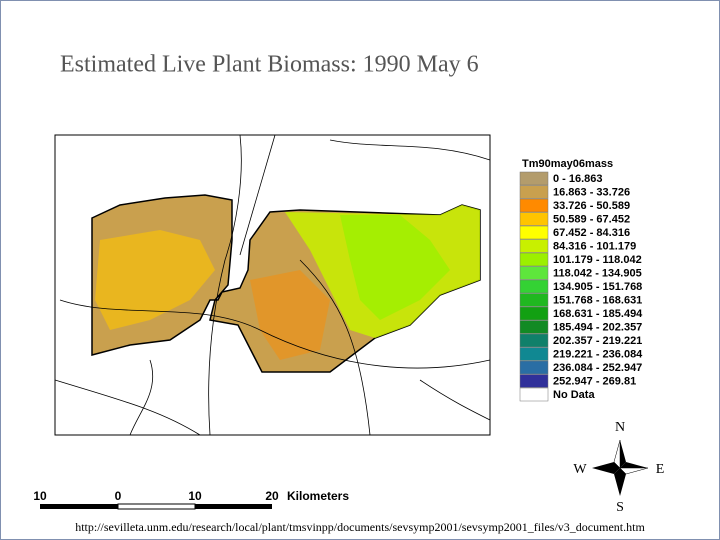  I want to click on legend-label: 101.179 - 118.042, so click(597, 260).